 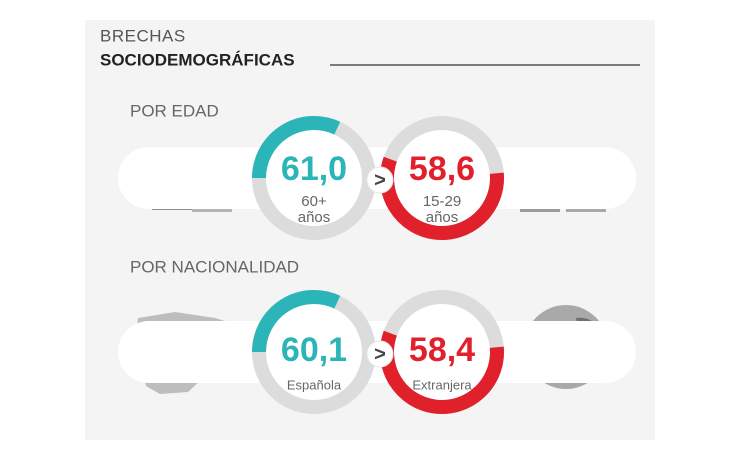 I want to click on caption: Española, so click(x=314, y=384).